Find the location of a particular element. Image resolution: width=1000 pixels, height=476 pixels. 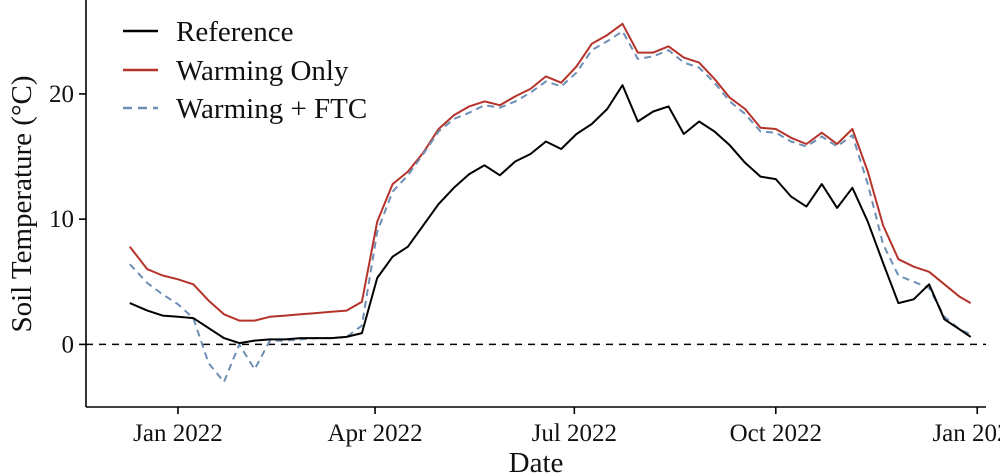

legend: Reference Warming Only Warming + FTC is located at coordinates (245, 70).